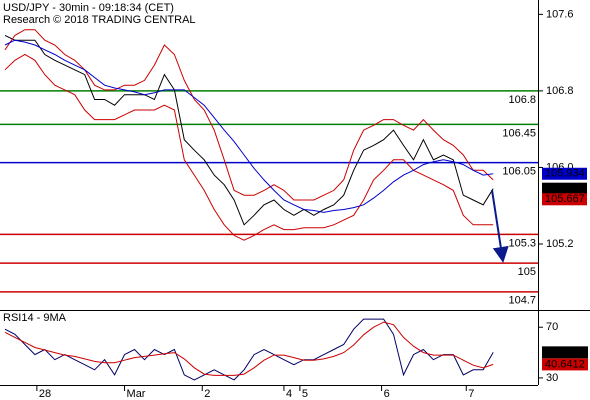 Image resolution: width=590 pixels, height=400 pixels. What do you see at coordinates (45, 394) in the screenshot?
I see `x-tick-label: 28` at bounding box center [45, 394].